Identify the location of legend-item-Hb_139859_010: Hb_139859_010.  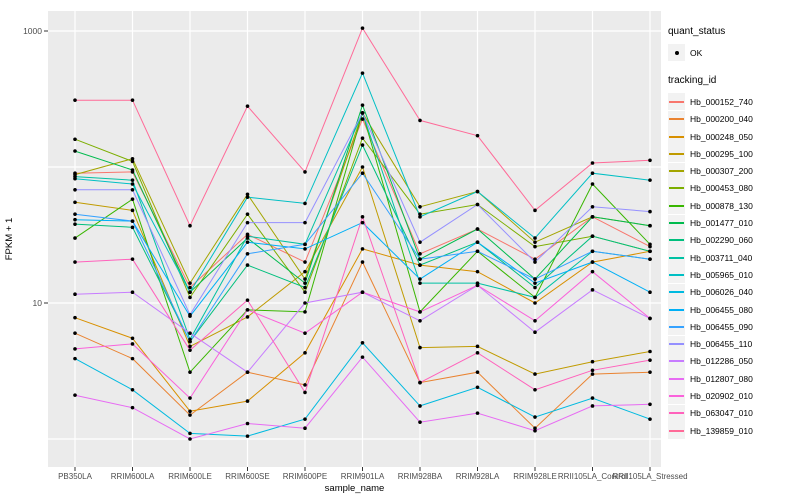
(733, 431).